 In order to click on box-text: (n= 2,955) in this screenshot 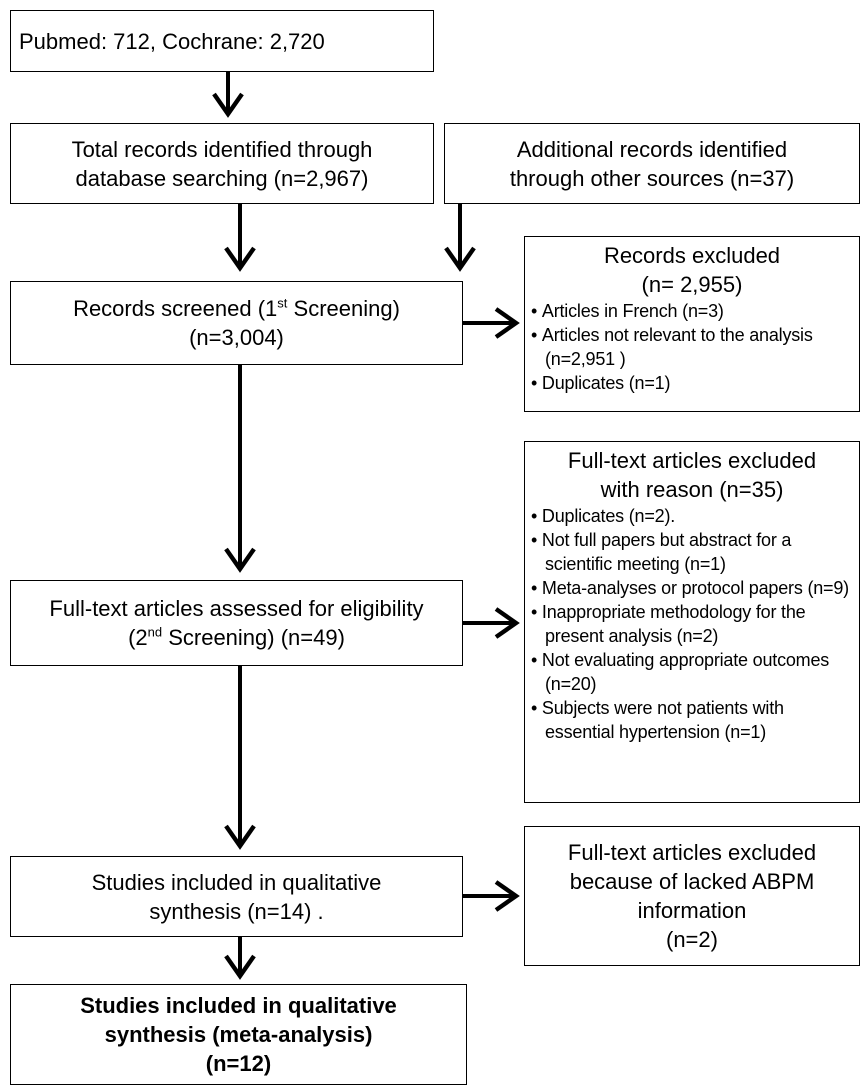, I will do `click(692, 284)`.